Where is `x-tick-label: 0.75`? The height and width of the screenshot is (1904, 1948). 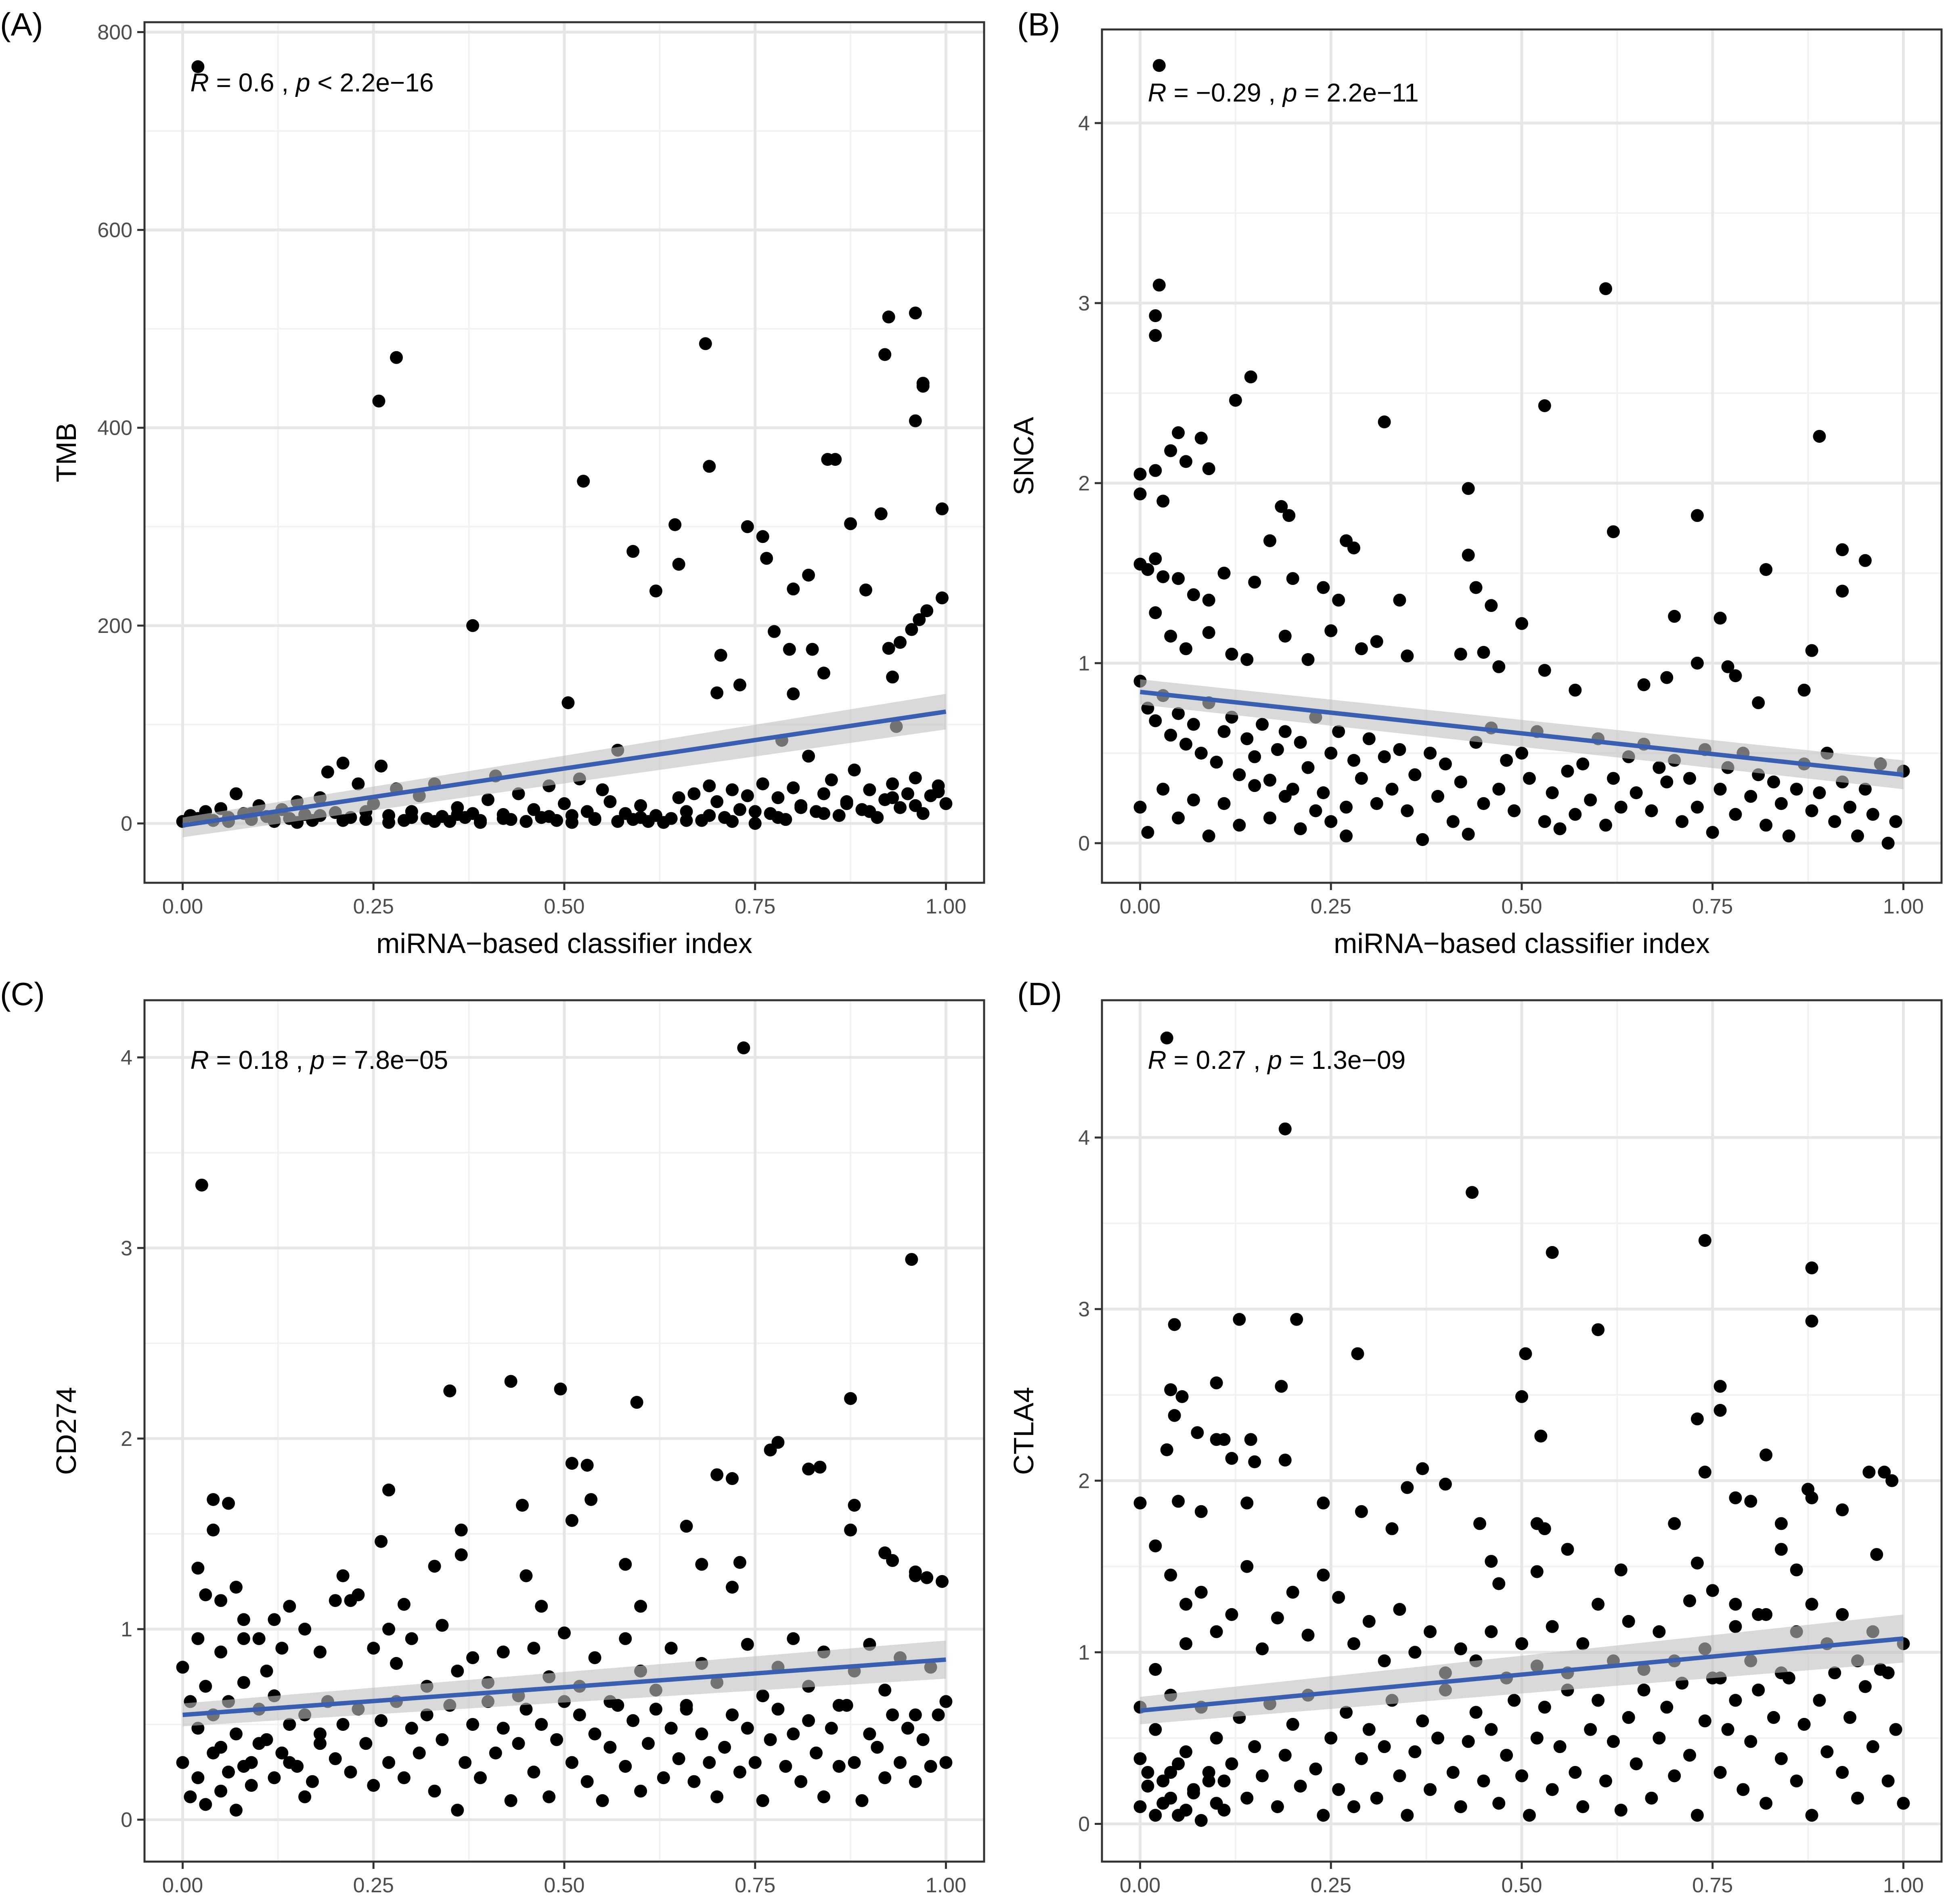 x-tick-label: 0.75 is located at coordinates (1712, 1885).